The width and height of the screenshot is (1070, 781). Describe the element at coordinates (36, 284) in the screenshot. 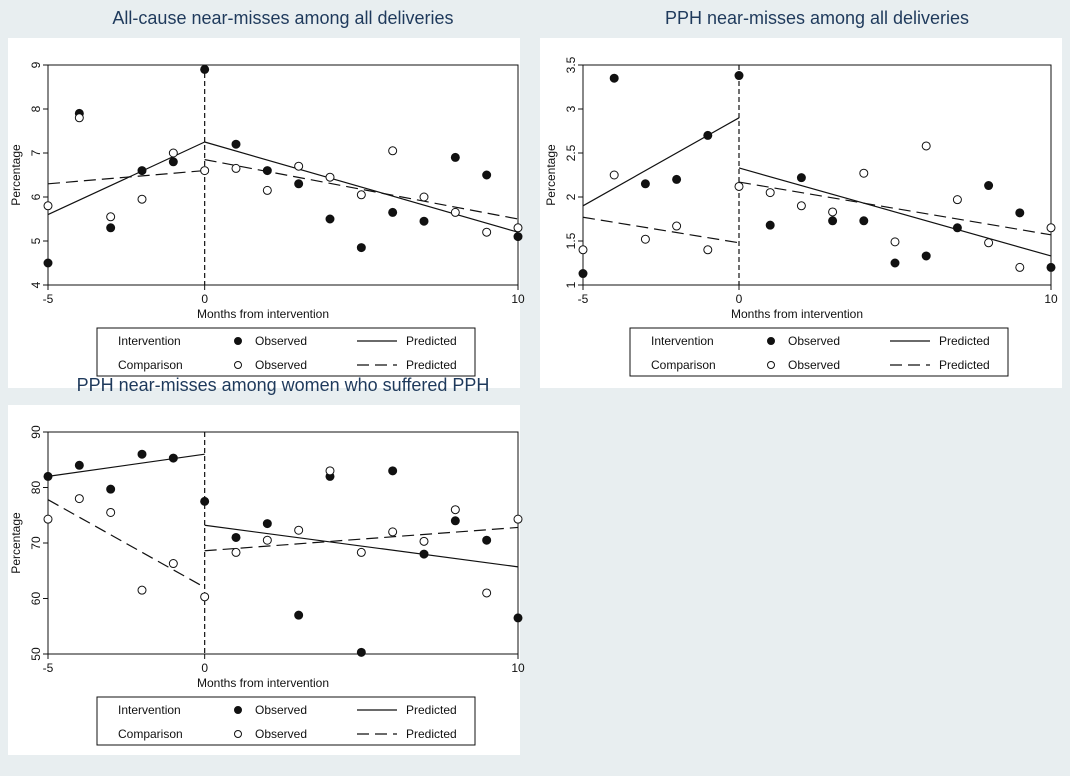

I see `y-tick-label: 4` at that location.